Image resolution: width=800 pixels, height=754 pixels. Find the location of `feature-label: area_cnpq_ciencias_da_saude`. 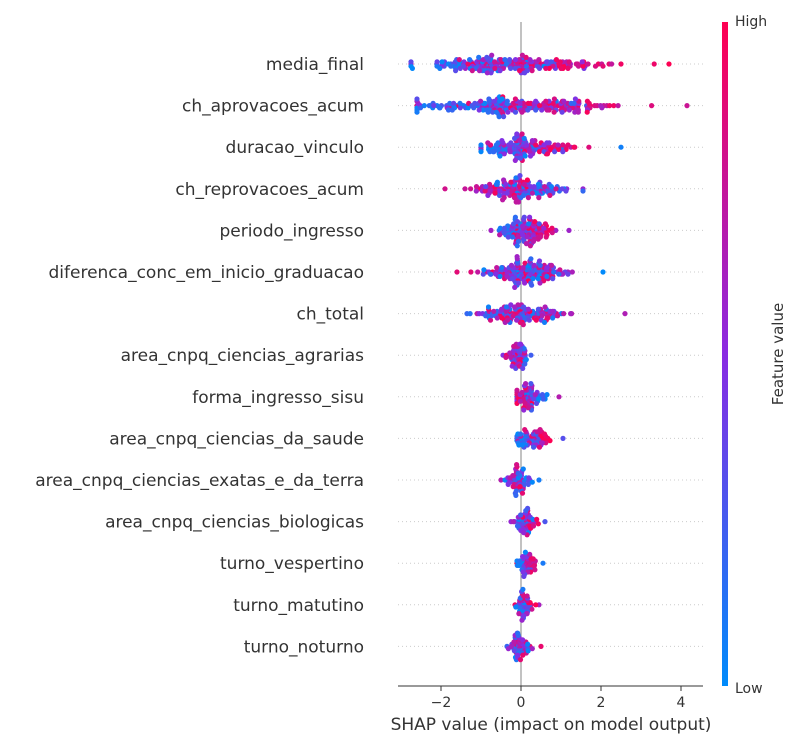

feature-label: area_cnpq_ciencias_da_saude is located at coordinates (236, 439).